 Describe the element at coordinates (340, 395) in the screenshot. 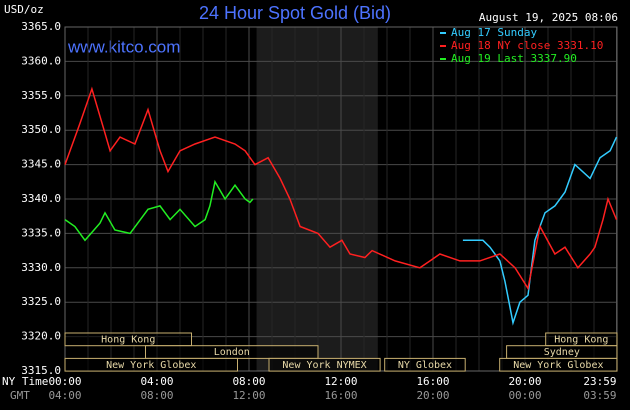

I see `gmt-tick-label: 16:00` at that location.